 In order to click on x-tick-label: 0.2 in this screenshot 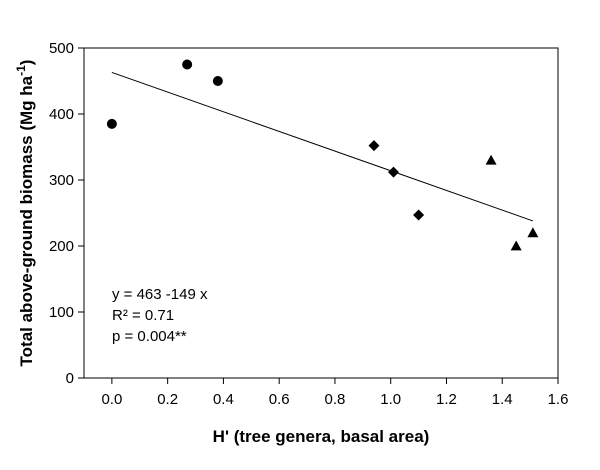, I will do `click(167, 399)`.